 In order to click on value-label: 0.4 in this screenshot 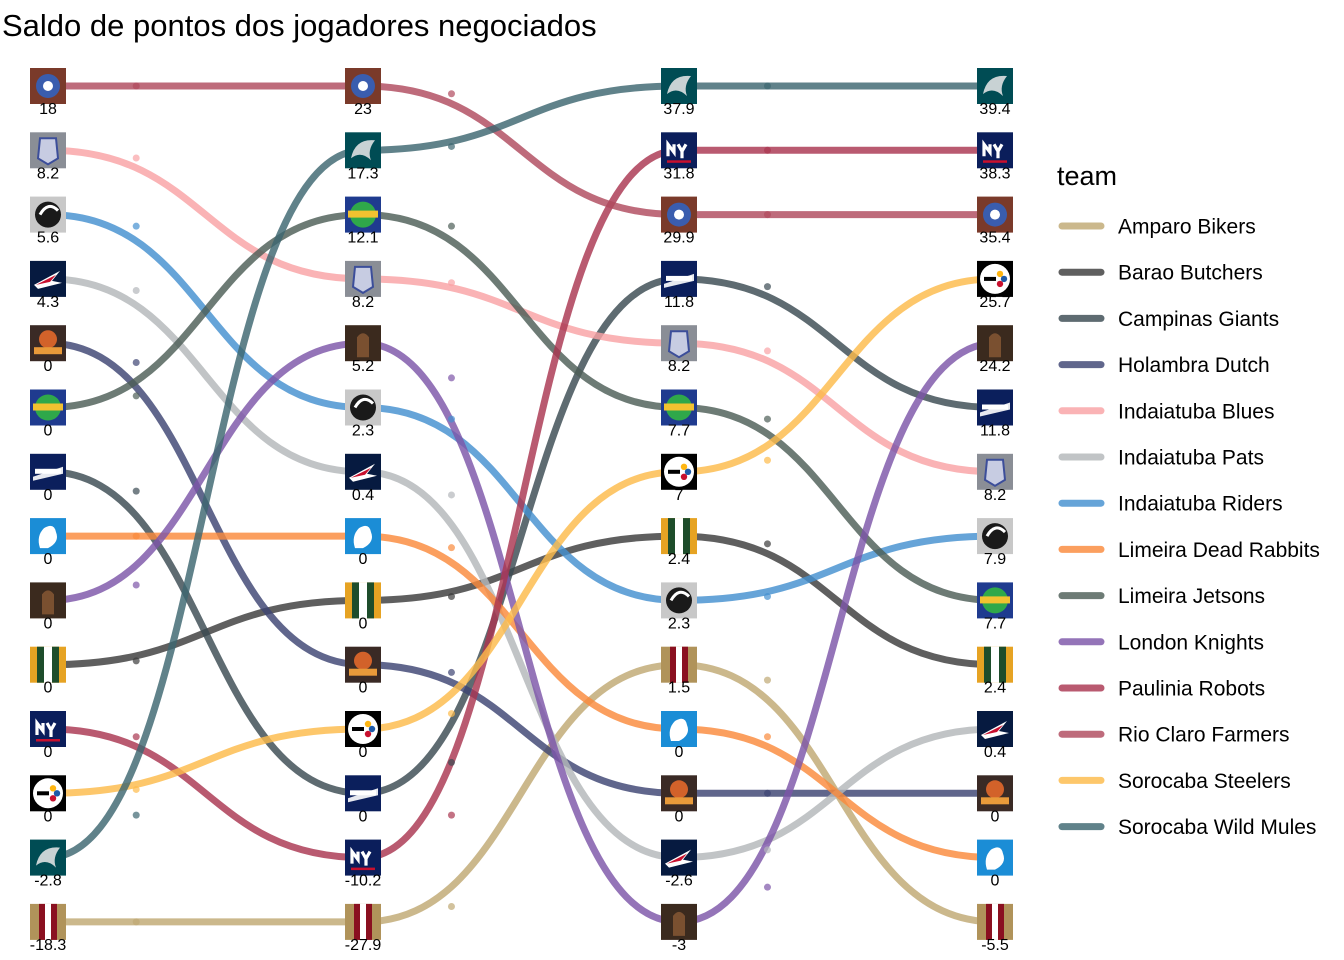, I will do `click(363, 495)`.